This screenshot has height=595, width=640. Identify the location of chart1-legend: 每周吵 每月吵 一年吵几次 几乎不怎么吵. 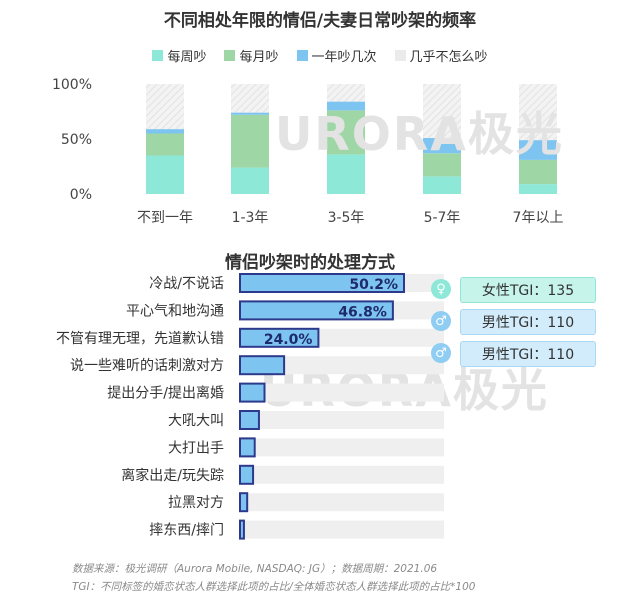
(320, 55).